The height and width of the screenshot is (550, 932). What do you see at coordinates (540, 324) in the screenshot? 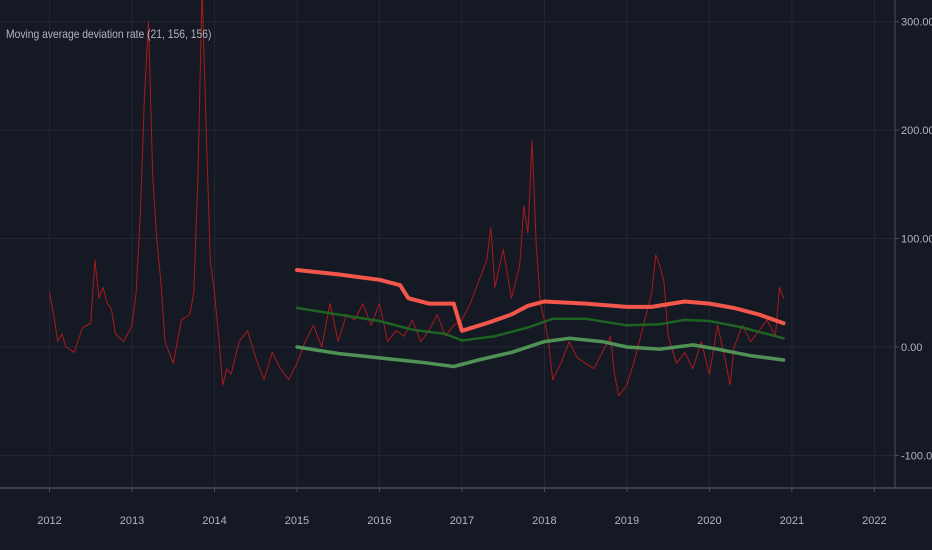
I see `mid-band-line` at bounding box center [540, 324].